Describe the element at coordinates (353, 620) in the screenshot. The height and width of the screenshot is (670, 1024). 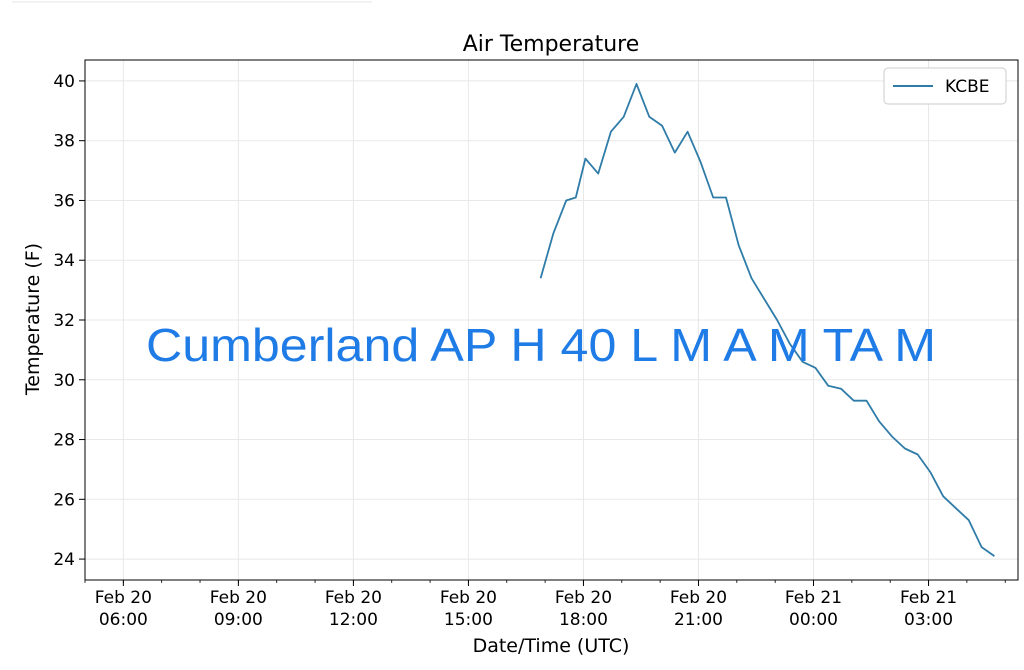
I see `x-tick-label-time: 12:00` at that location.